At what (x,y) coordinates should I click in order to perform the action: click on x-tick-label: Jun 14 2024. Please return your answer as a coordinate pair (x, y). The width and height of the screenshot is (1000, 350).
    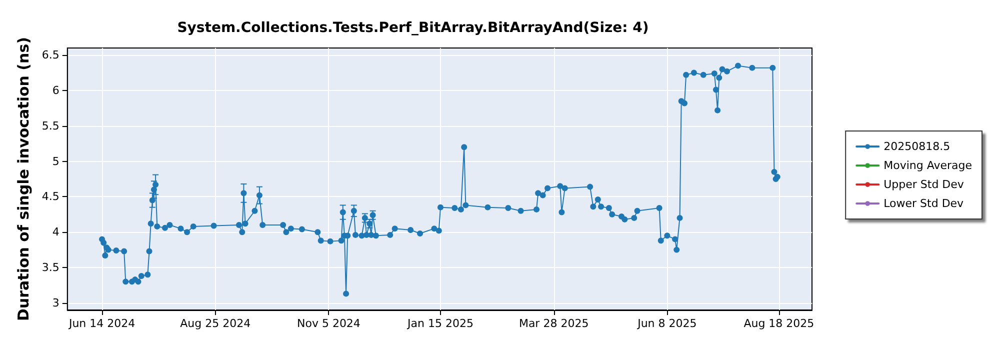
    Looking at the image, I should click on (102, 323).